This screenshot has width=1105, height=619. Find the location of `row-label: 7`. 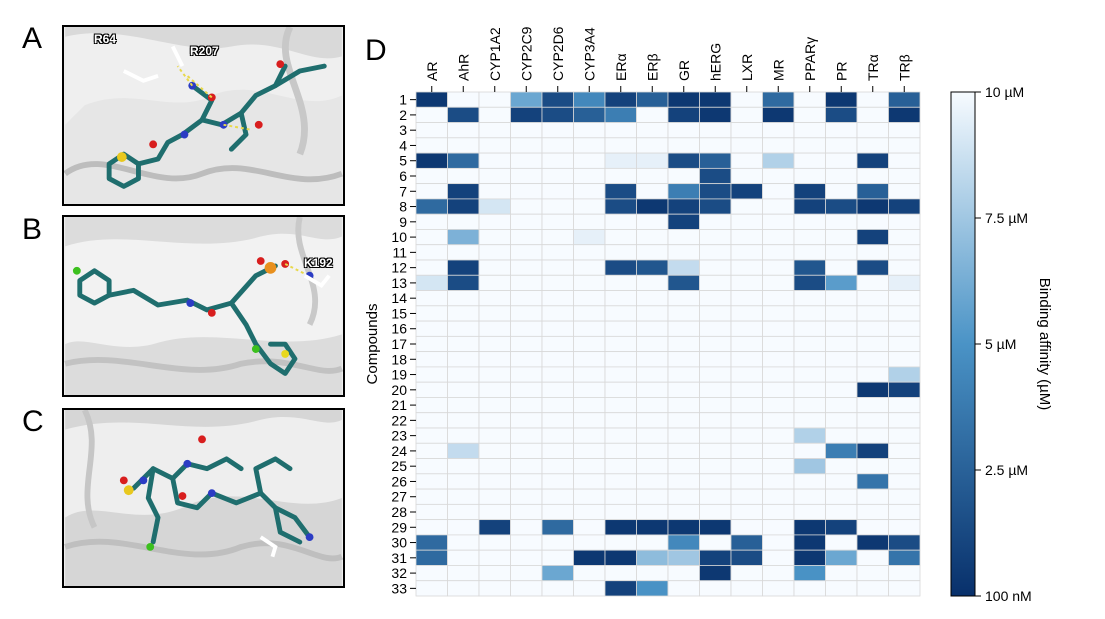

row-label: 7 is located at coordinates (403, 191).